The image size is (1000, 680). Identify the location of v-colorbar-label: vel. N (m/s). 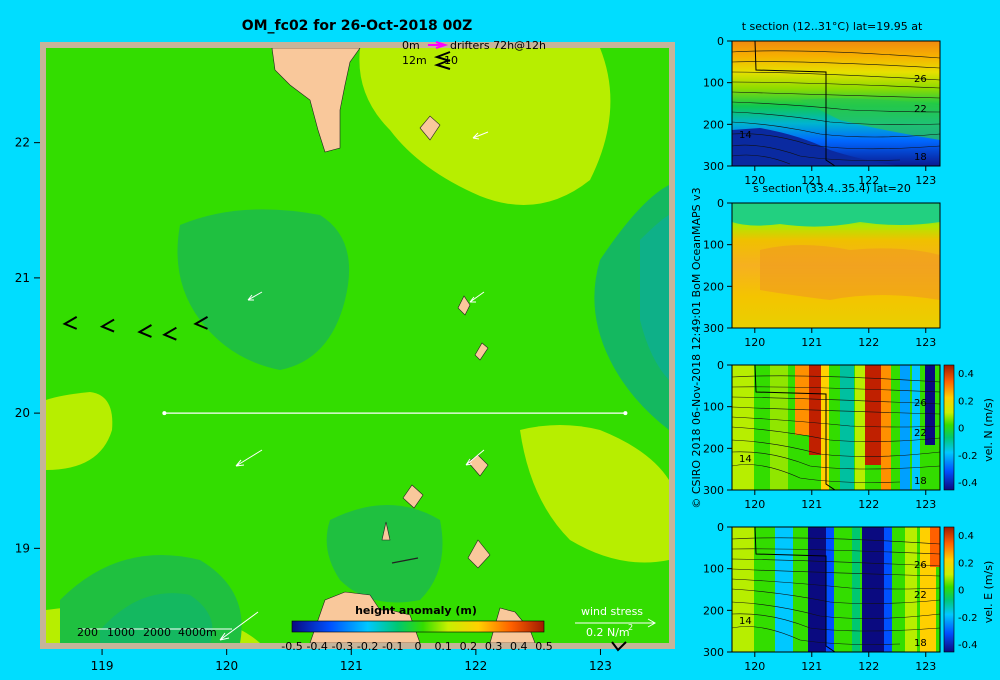
(988, 430).